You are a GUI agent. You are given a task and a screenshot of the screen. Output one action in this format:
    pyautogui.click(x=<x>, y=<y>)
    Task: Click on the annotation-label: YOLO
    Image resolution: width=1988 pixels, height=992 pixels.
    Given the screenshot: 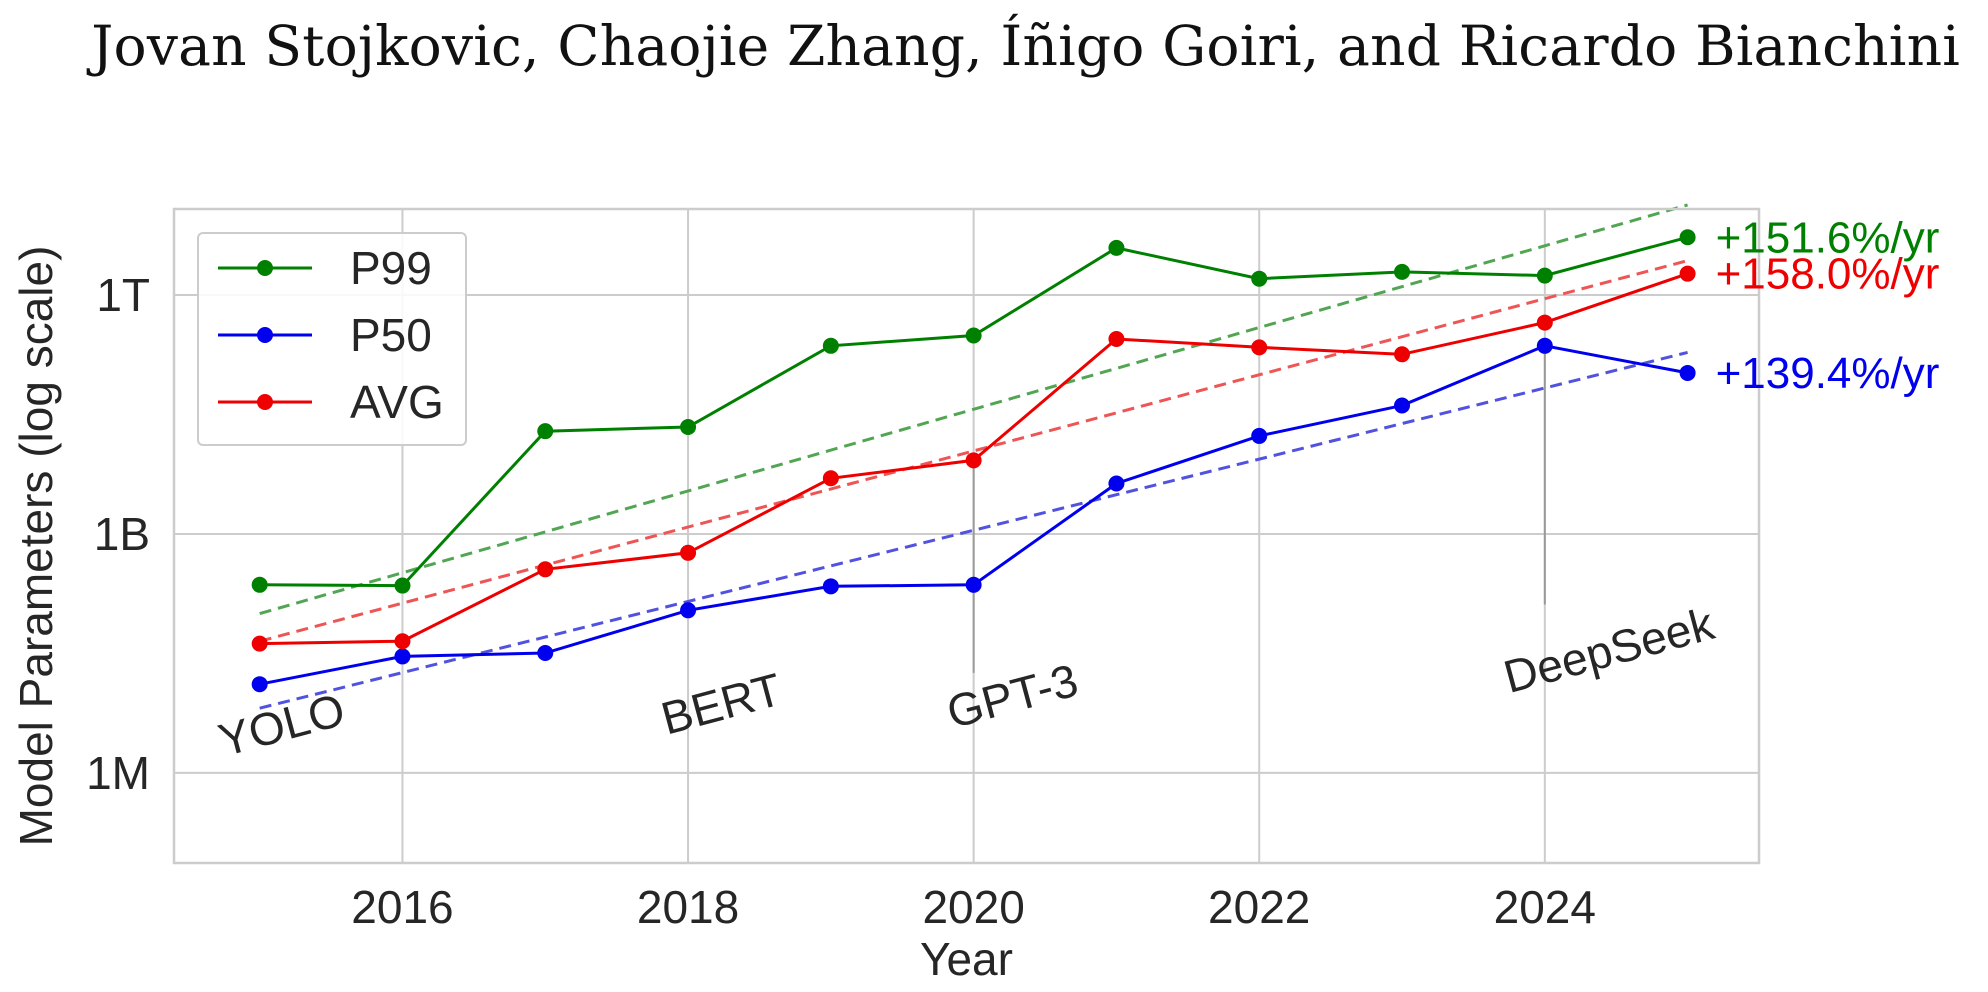 What is the action you would take?
    pyautogui.click(x=281, y=724)
    